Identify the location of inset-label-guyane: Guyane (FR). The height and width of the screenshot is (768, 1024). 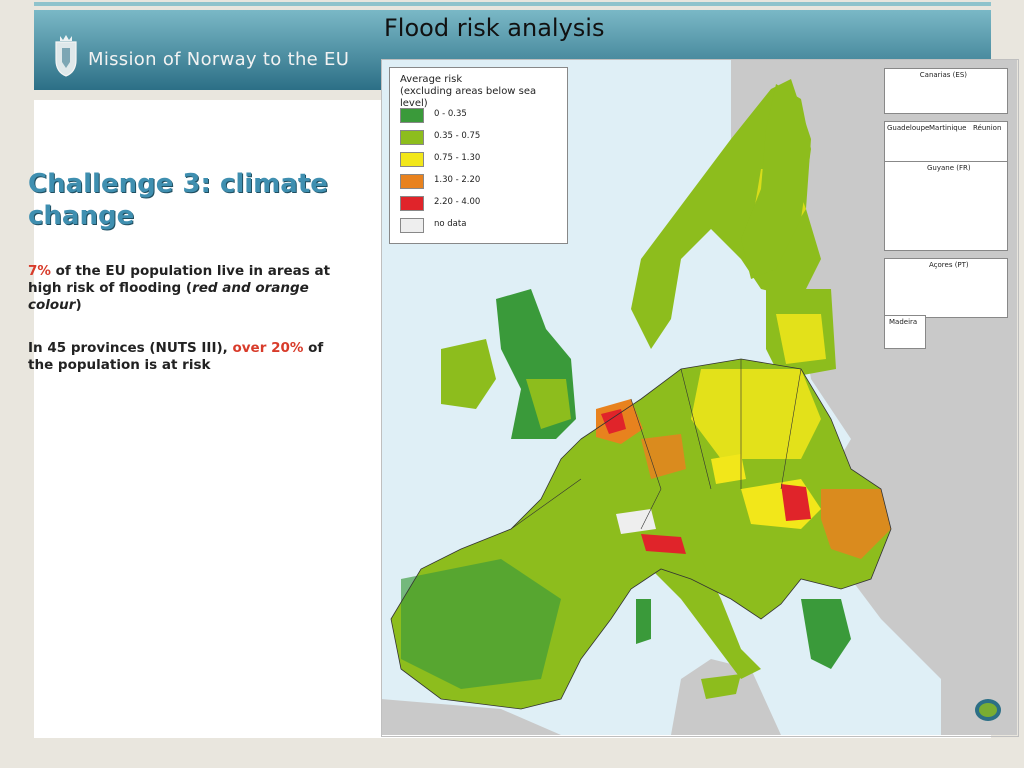
(949, 168).